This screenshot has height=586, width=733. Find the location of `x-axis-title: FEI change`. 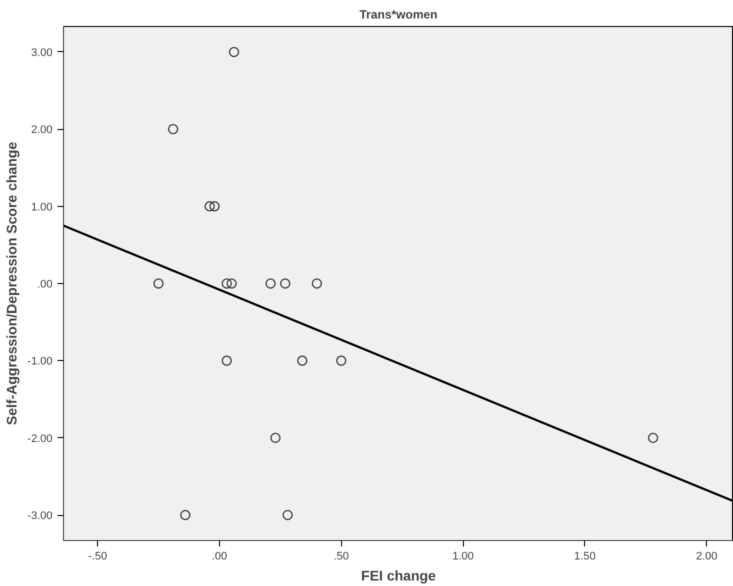

x-axis-title: FEI change is located at coordinates (398, 576).